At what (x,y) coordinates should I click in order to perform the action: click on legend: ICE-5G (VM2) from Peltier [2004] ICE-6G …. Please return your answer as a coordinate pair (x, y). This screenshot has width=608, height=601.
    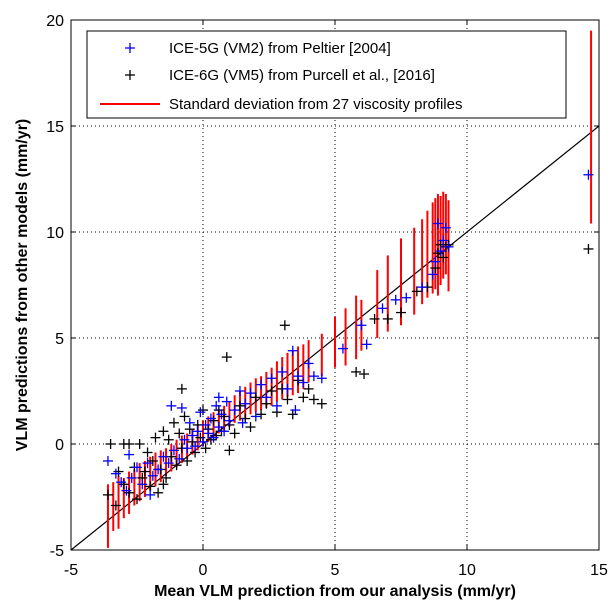
    Looking at the image, I should click on (326, 74).